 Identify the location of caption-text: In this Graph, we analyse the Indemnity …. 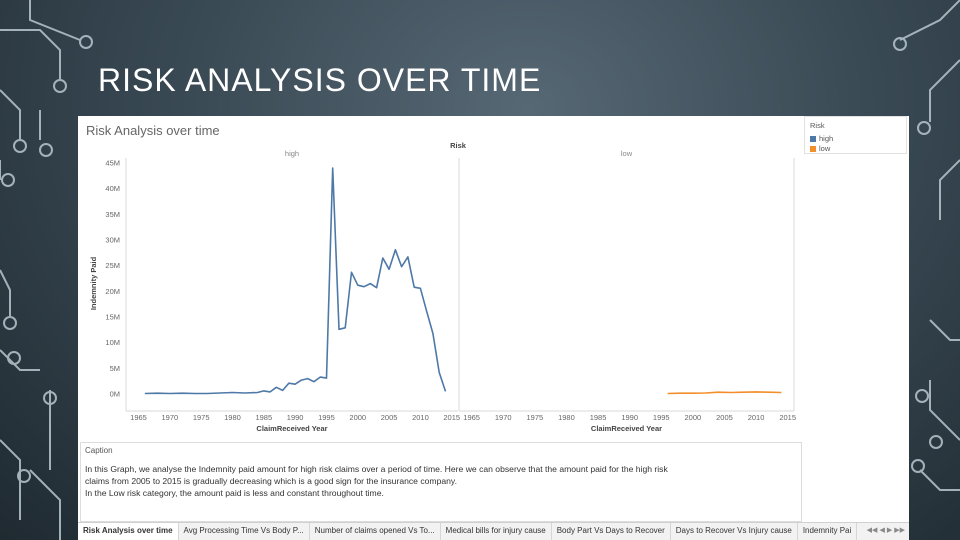
(440, 481).